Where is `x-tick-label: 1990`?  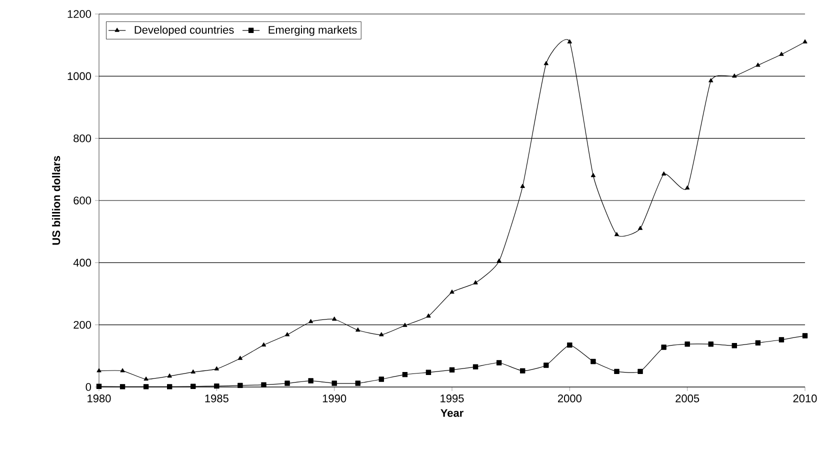 x-tick-label: 1990 is located at coordinates (334, 398).